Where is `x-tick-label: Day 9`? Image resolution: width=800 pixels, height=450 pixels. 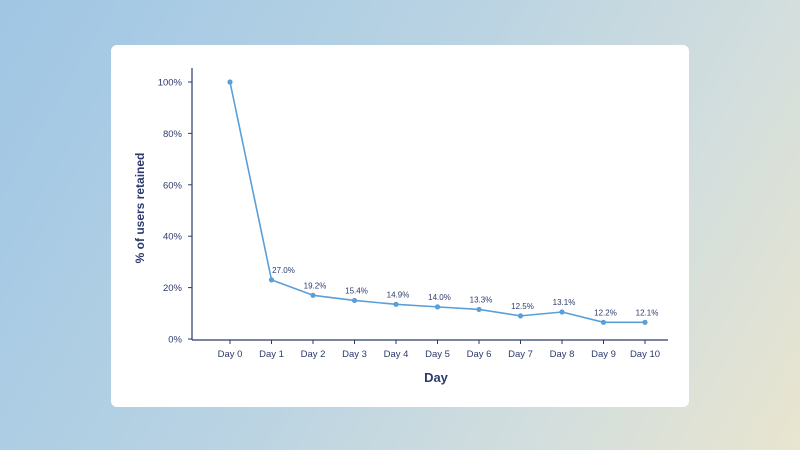 x-tick-label: Day 9 is located at coordinates (603, 354).